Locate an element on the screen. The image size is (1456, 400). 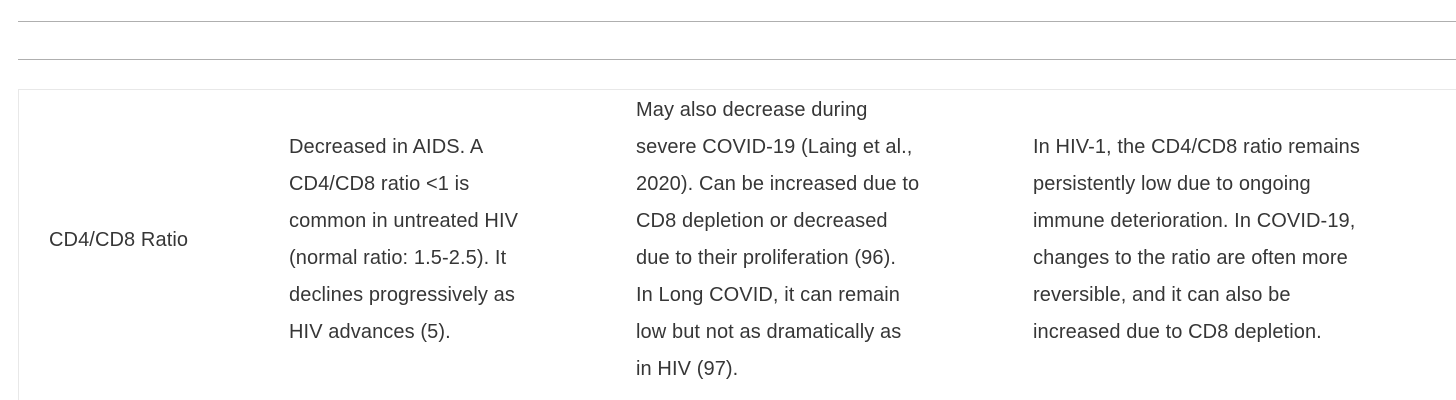
horizontal-divider-second is located at coordinates (737, 59).